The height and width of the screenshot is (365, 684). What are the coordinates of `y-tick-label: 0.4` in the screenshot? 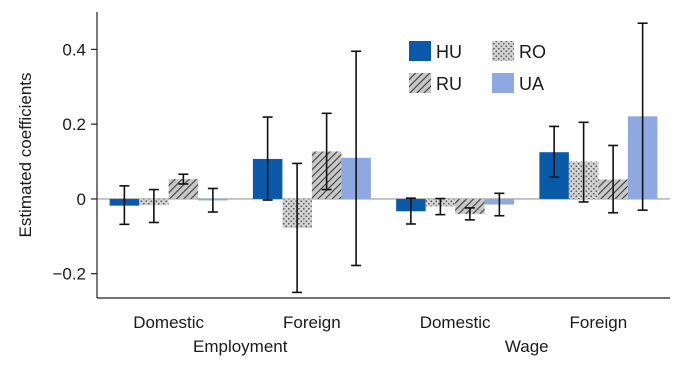 It's located at (74, 49).